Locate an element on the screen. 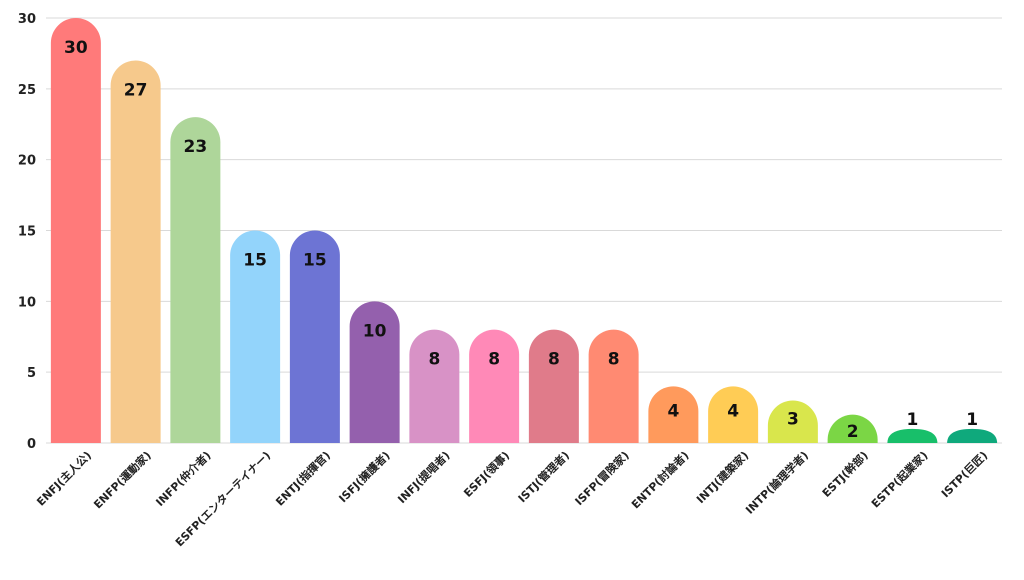 The width and height of the screenshot is (1024, 580). x-tick-label: ENTP(討論者) is located at coordinates (659, 479).